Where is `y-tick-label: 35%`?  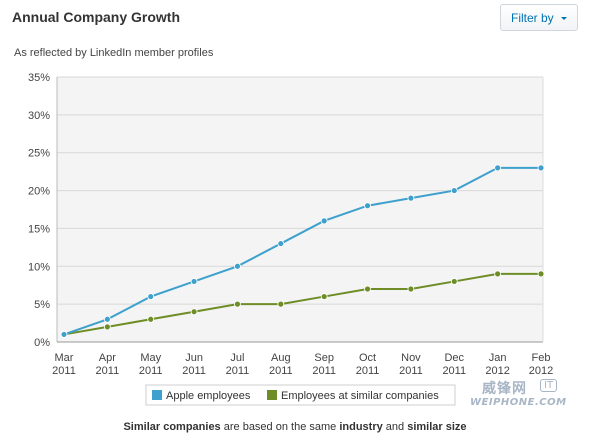
y-tick-label: 35% is located at coordinates (39, 78).